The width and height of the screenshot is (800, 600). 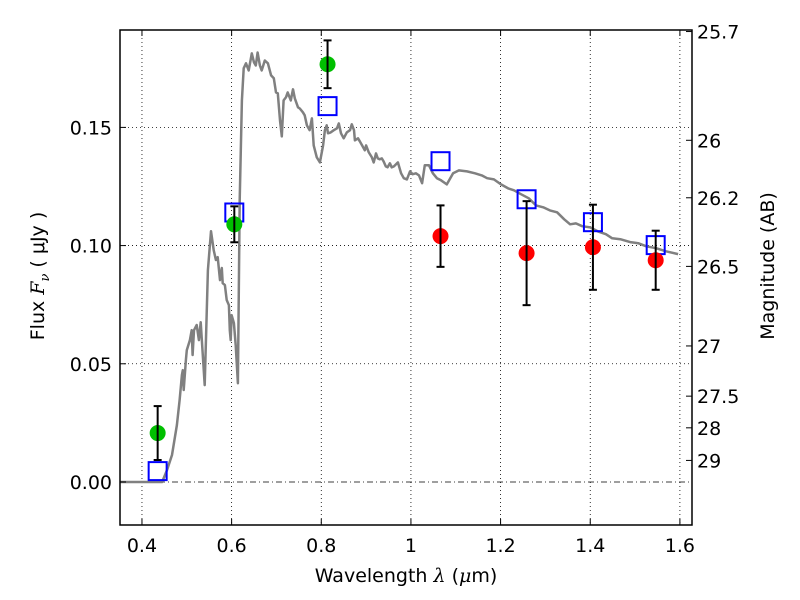 What do you see at coordinates (91, 247) in the screenshot?
I see `y-tick-label: 0.10` at bounding box center [91, 247].